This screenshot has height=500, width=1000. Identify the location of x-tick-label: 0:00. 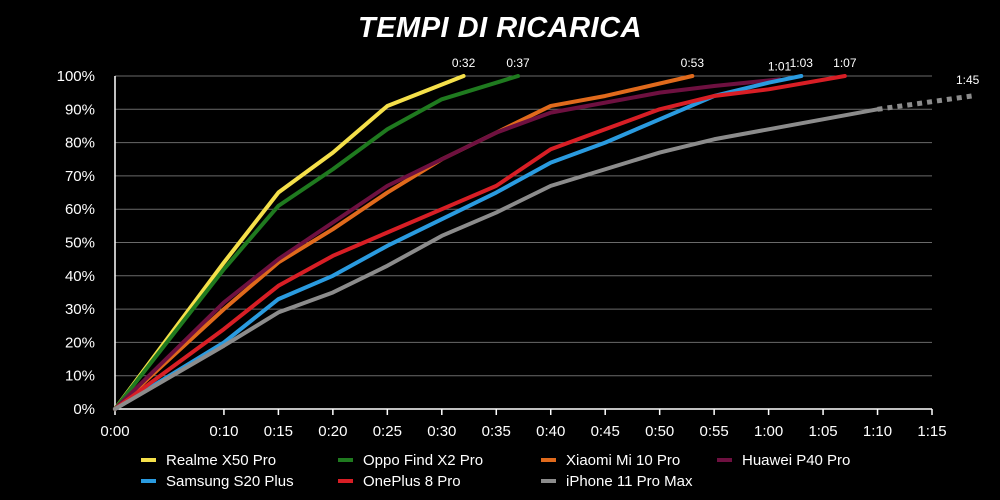
(114, 431).